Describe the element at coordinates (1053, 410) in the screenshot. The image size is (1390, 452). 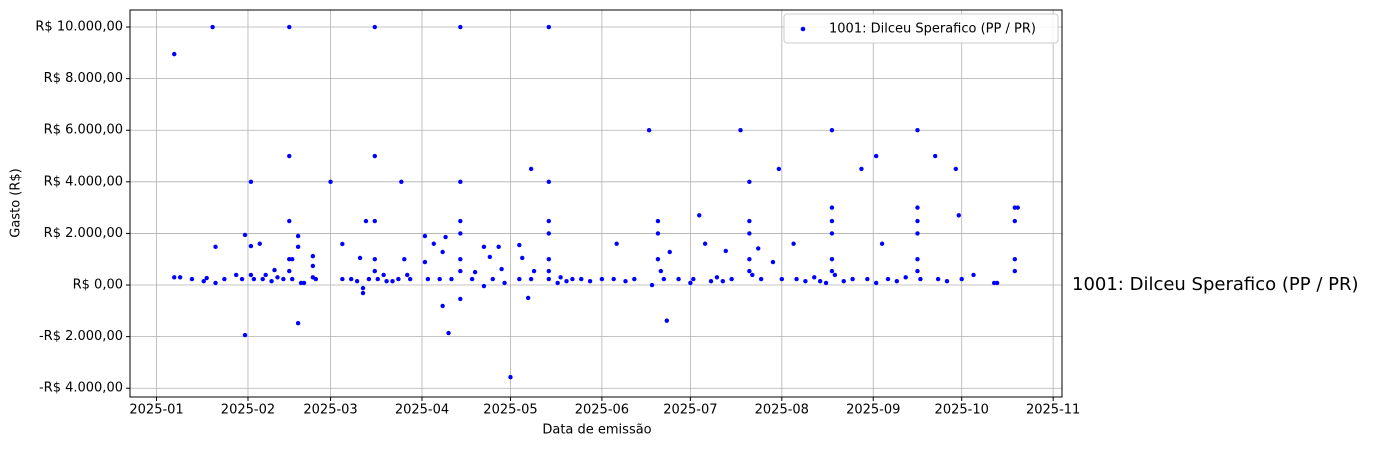
I see `x-tick-label: 2025-11` at that location.